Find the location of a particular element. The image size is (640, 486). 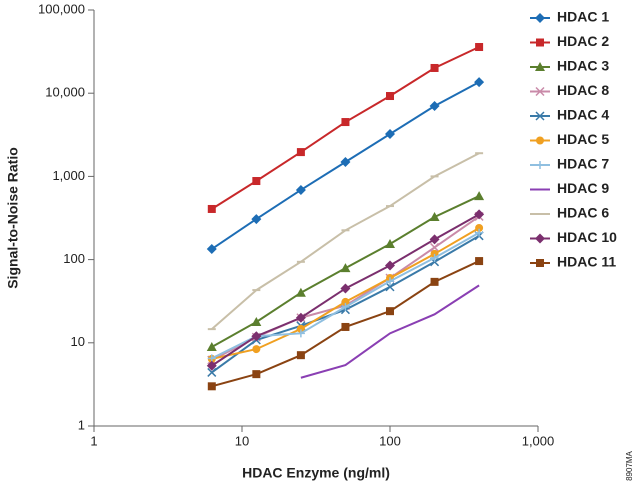

legend-label: HDAC 2 is located at coordinates (583, 41).